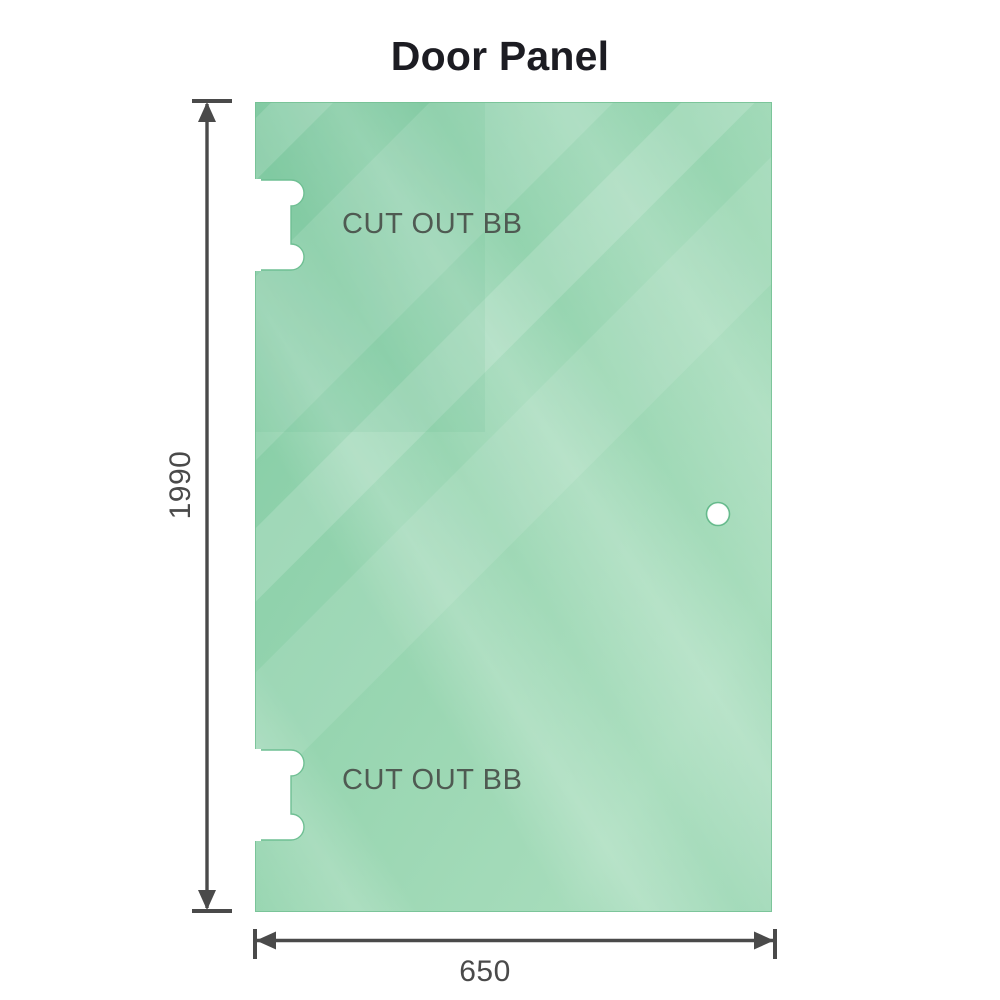 The image size is (1000, 1000). What do you see at coordinates (718, 514) in the screenshot?
I see `handle-hole` at bounding box center [718, 514].